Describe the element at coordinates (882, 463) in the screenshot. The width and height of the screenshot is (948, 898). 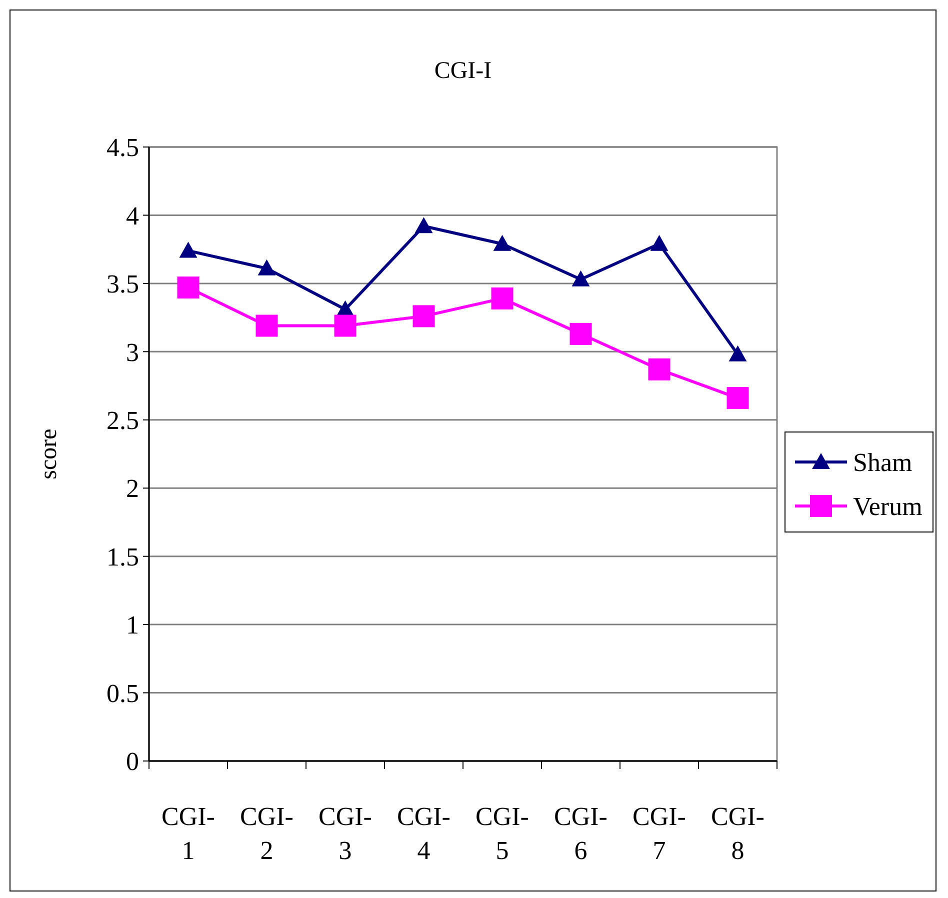
I see `legend-label: Sham` at that location.